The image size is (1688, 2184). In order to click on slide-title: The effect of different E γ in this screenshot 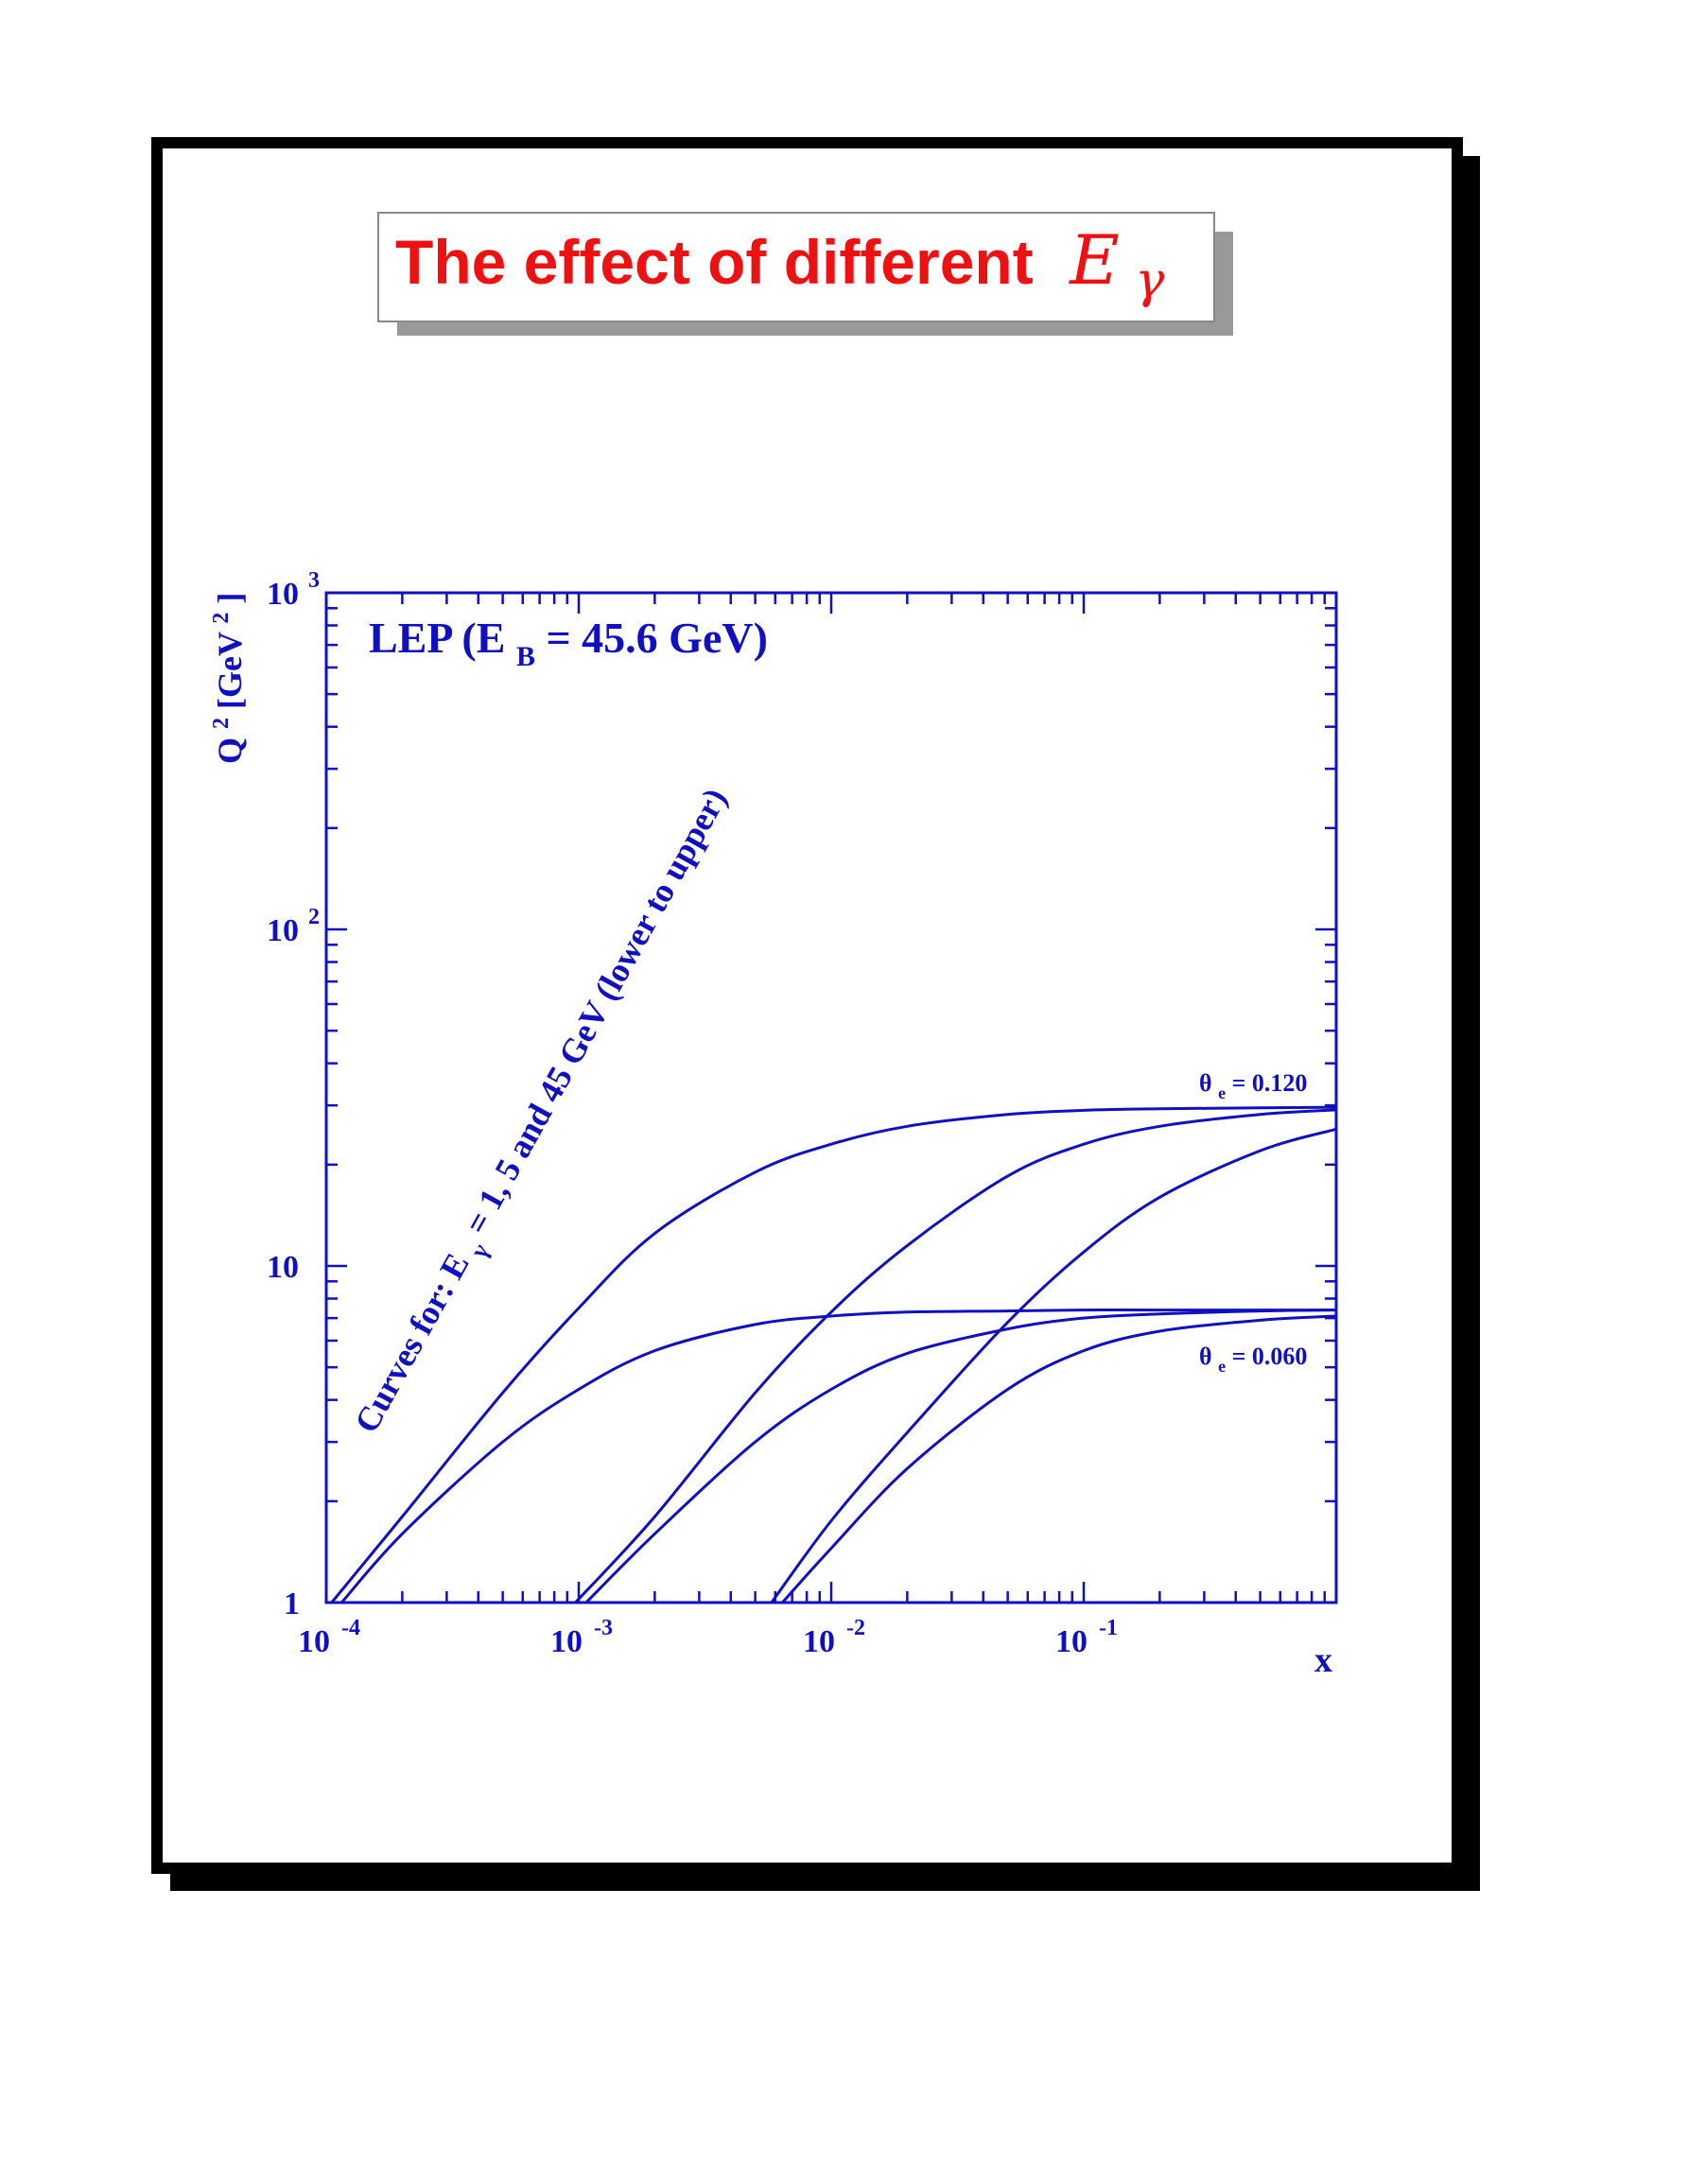, I will do `click(780, 264)`.